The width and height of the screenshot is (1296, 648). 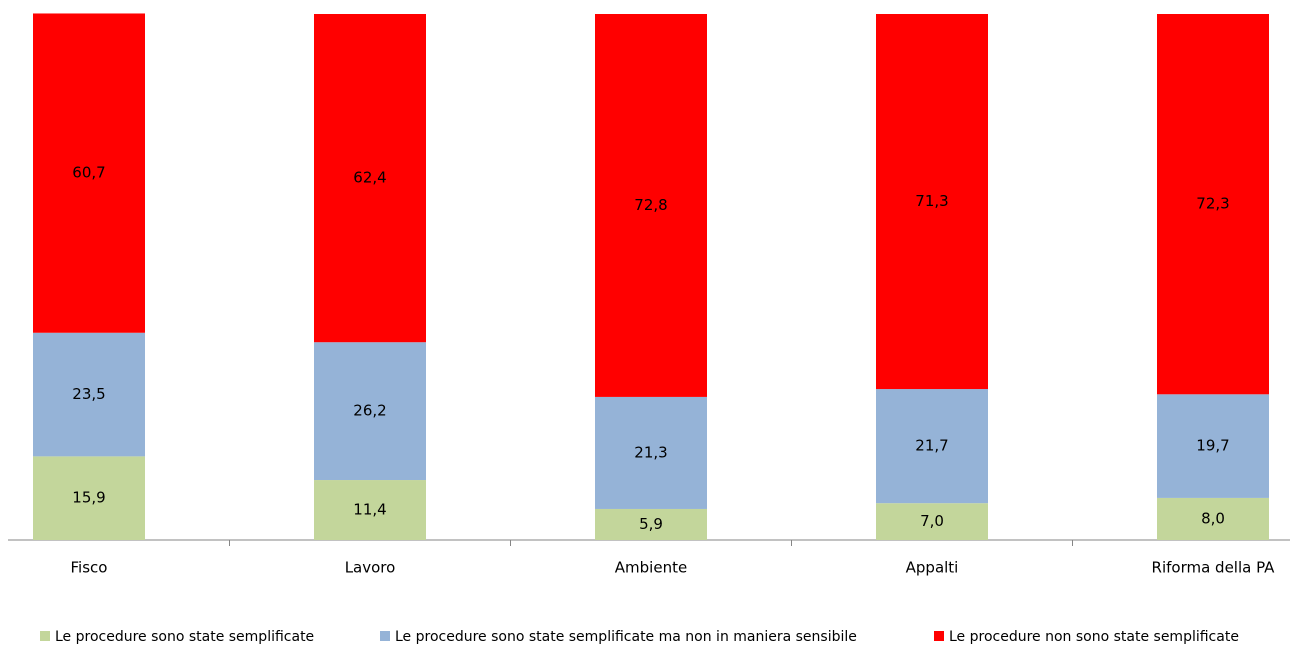 What do you see at coordinates (1214, 568) in the screenshot?
I see `x-tick-label: Riforma della PA` at bounding box center [1214, 568].